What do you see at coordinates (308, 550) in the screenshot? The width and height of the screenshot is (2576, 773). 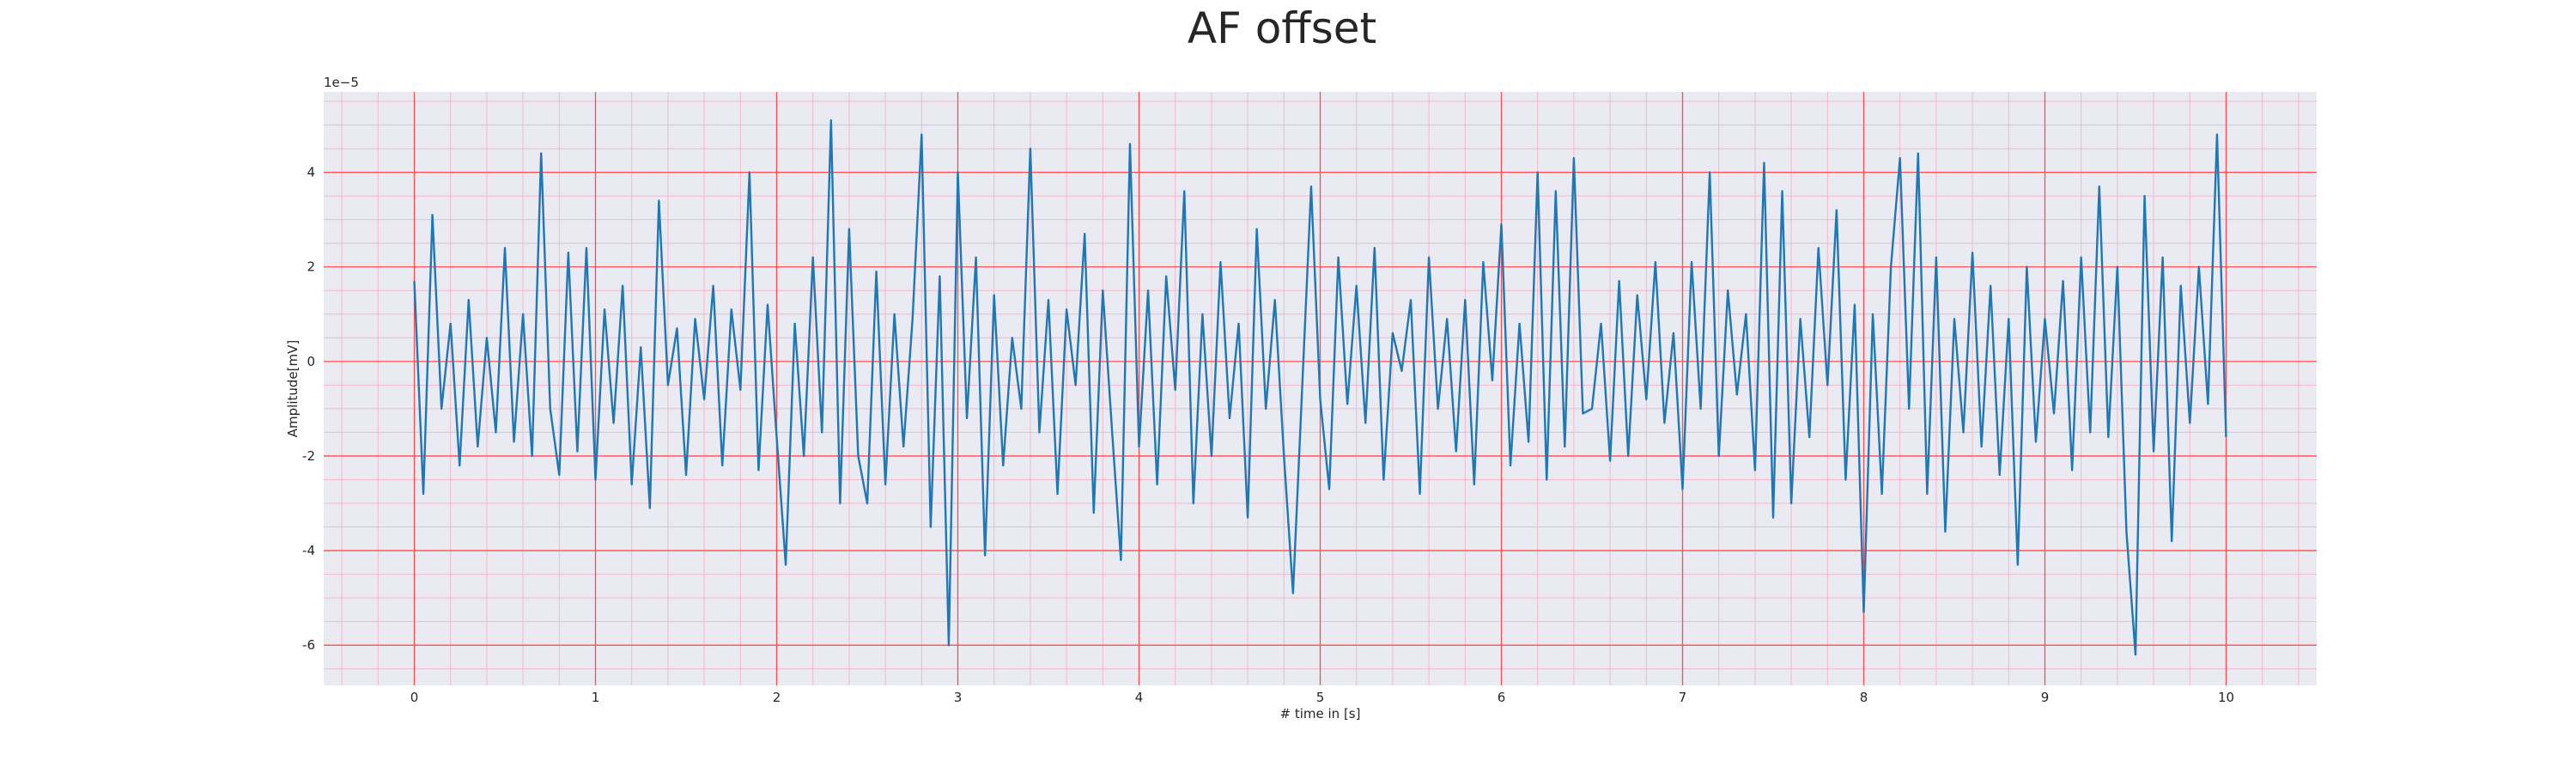 I see `y-tick-label: -4` at bounding box center [308, 550].